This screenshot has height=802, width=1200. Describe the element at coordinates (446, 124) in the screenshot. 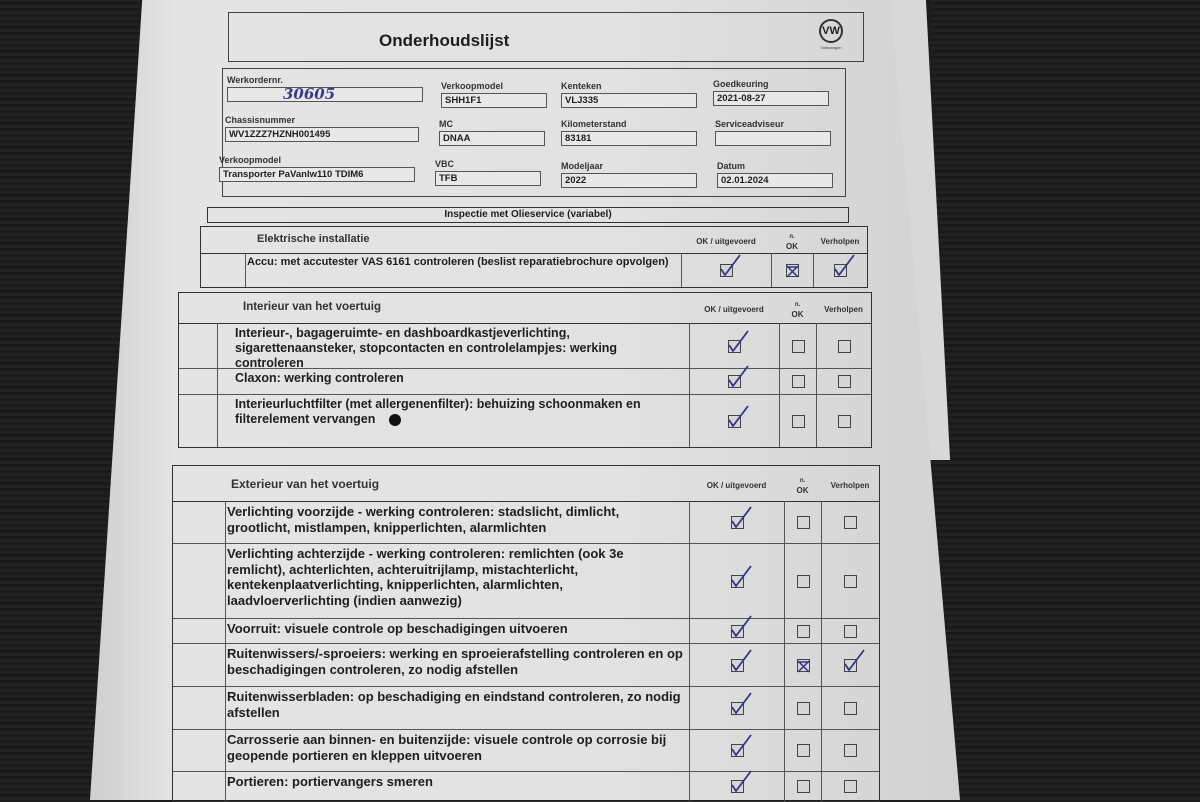

I see `field-label: MC` at that location.